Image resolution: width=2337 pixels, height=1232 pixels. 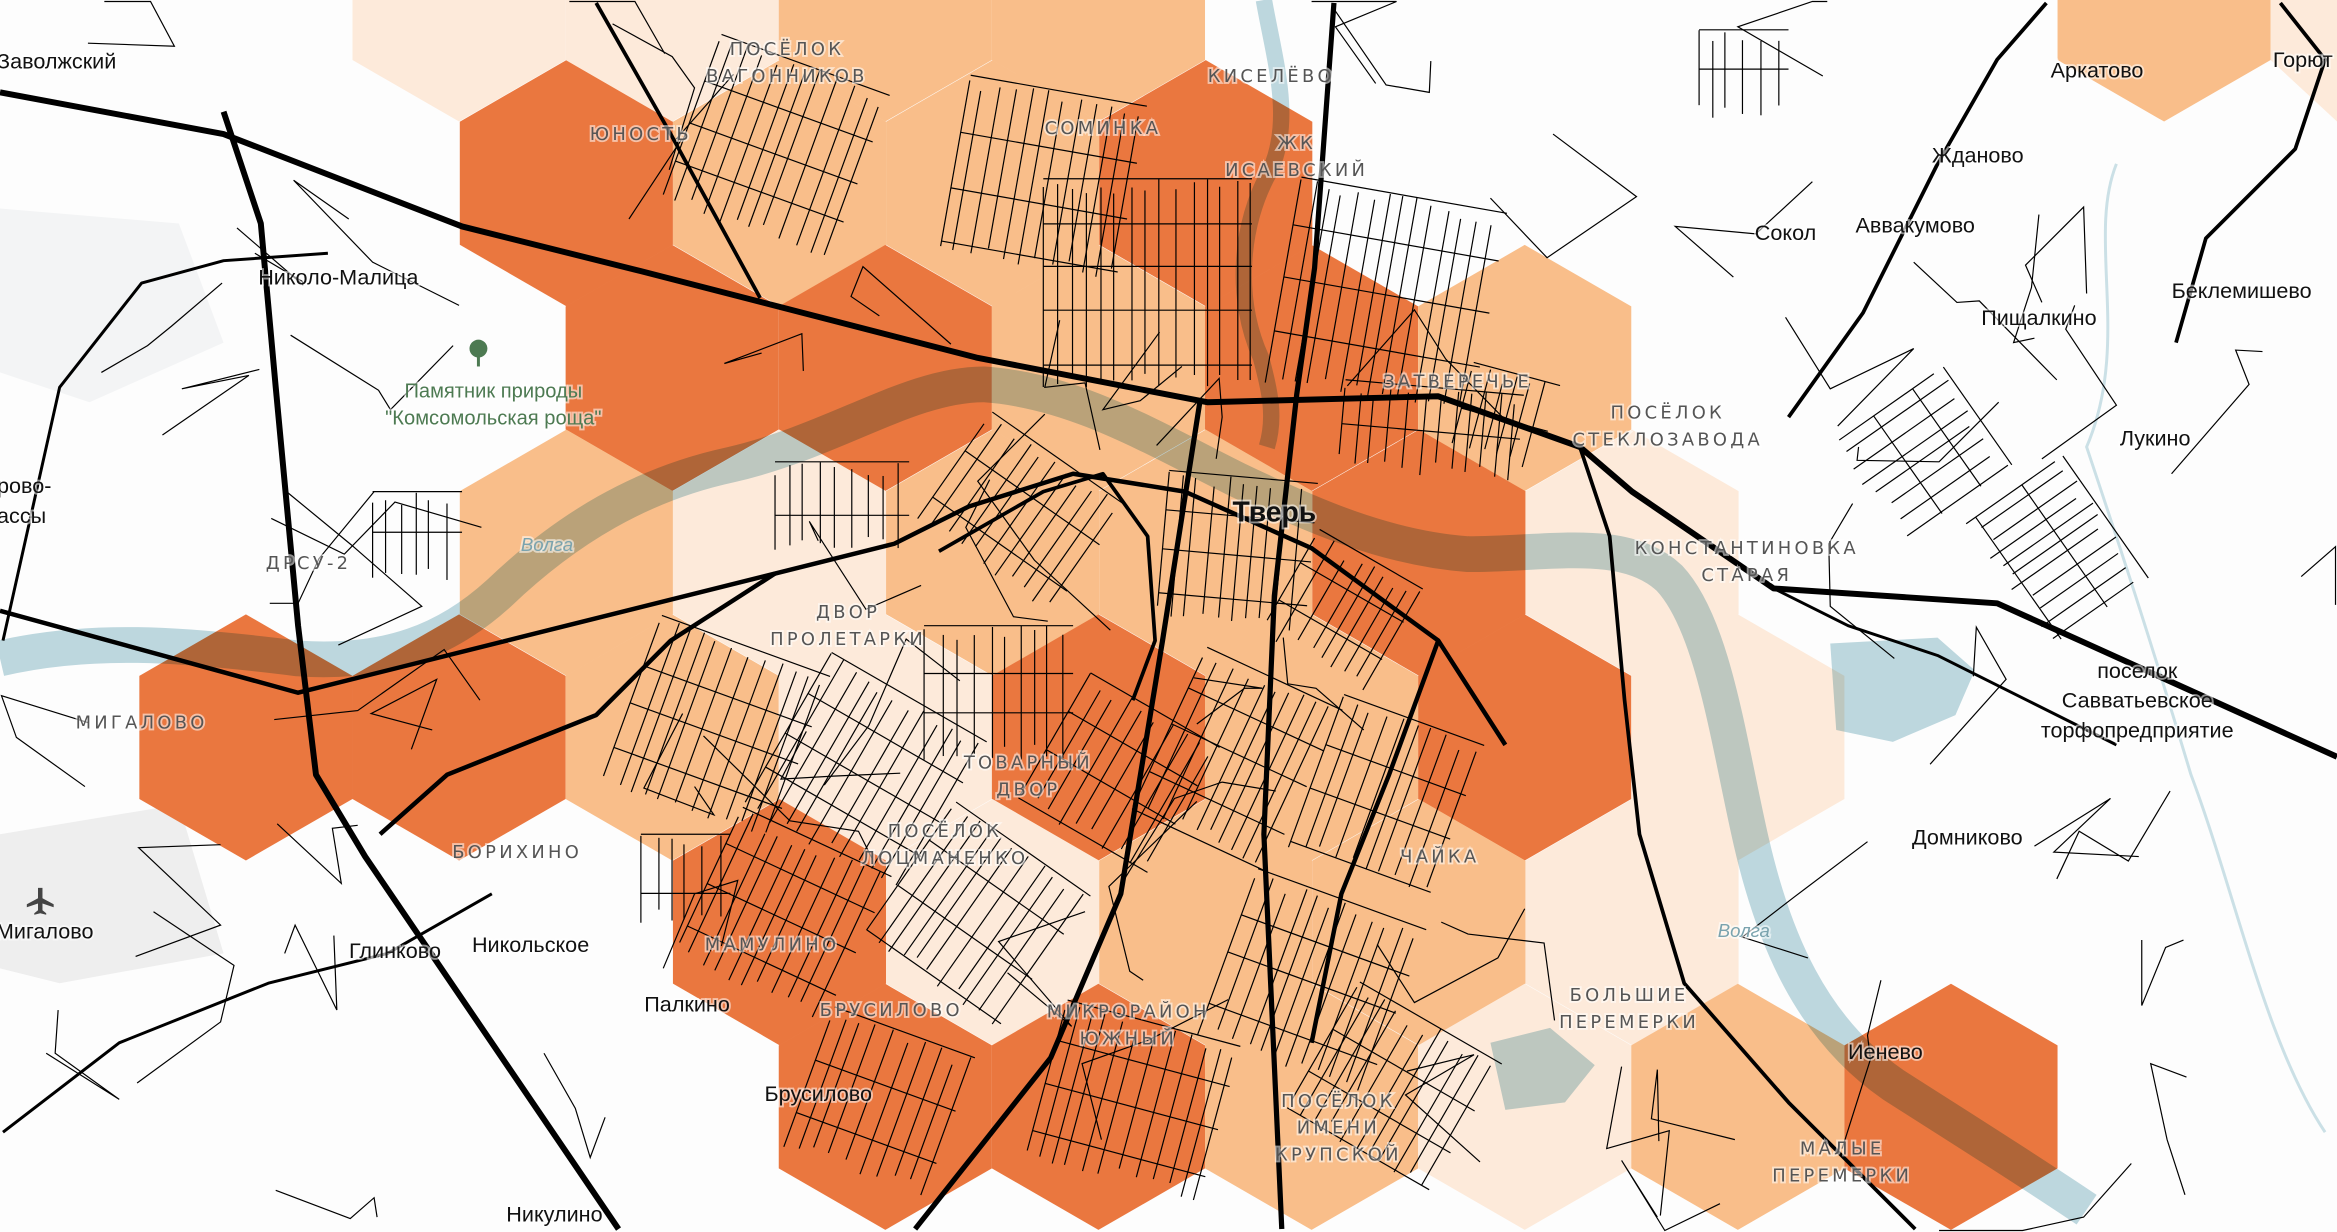 I want to click on lake, so click(x=1902, y=689).